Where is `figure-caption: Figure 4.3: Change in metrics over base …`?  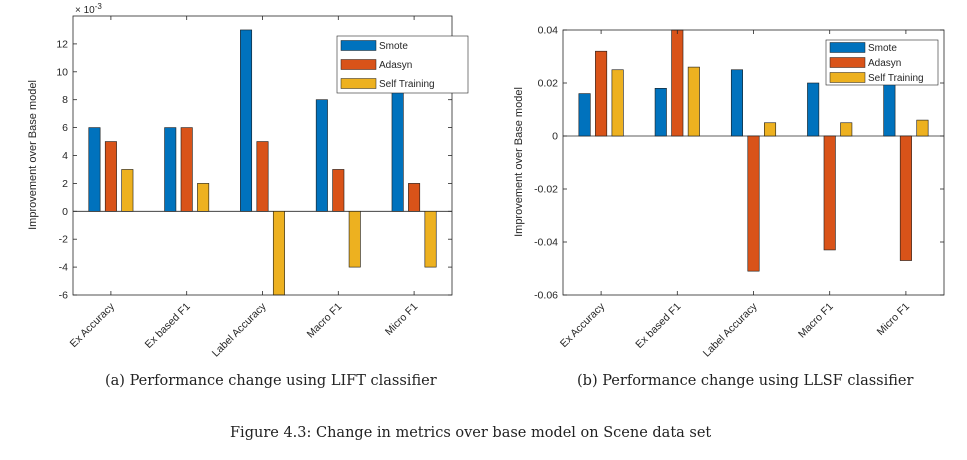 figure-caption: Figure 4.3: Change in metrics over base … is located at coordinates (471, 433).